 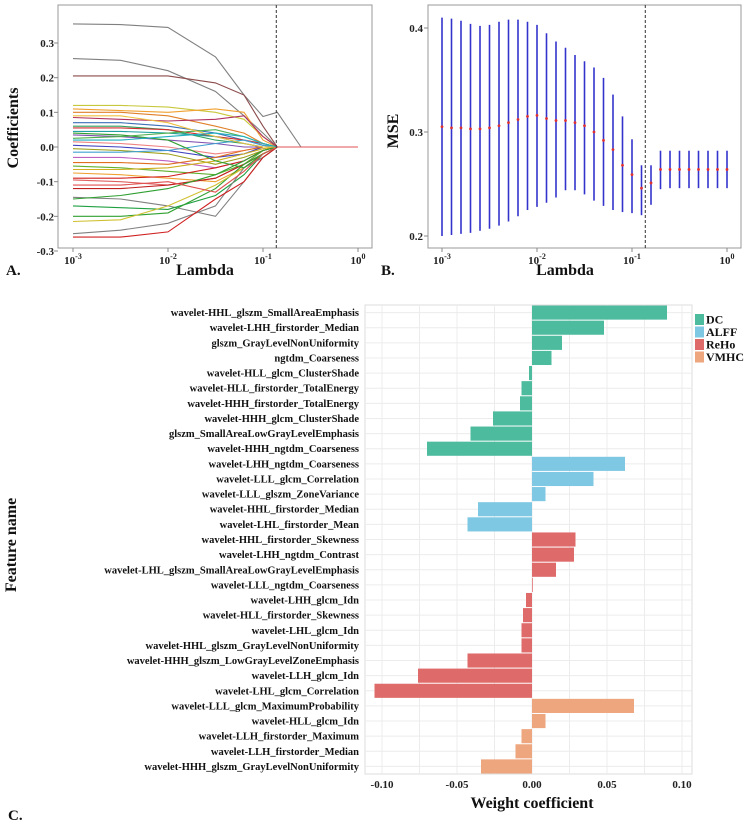 I want to click on feature-label: wavelet-HLL_firstorder_TotalEnergy, so click(x=275, y=389).